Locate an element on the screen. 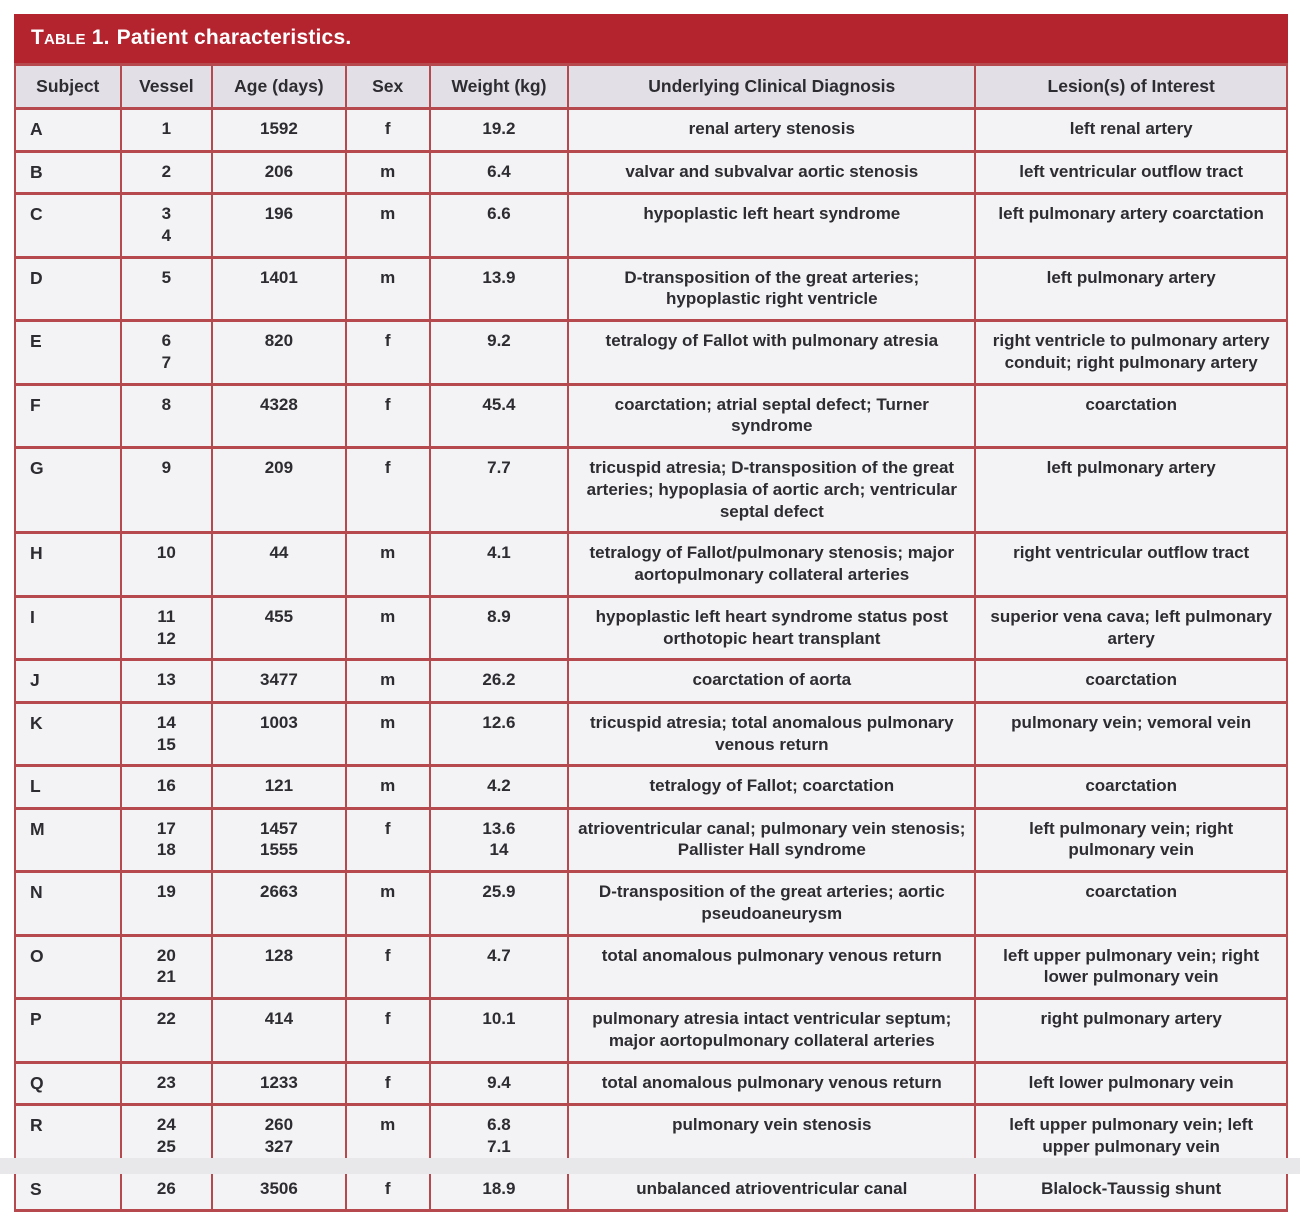 The width and height of the screenshot is (1300, 1212). cell-age: 820 is located at coordinates (279, 352).